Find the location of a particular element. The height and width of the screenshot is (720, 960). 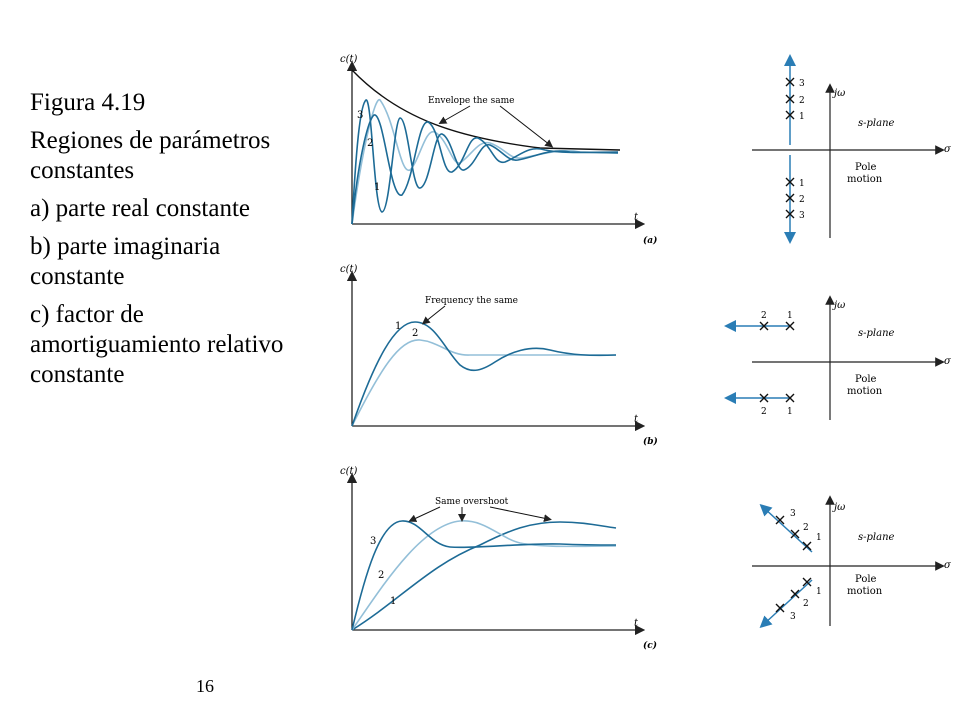

panel-c-curve-label-3: 3 is located at coordinates (373, 541).